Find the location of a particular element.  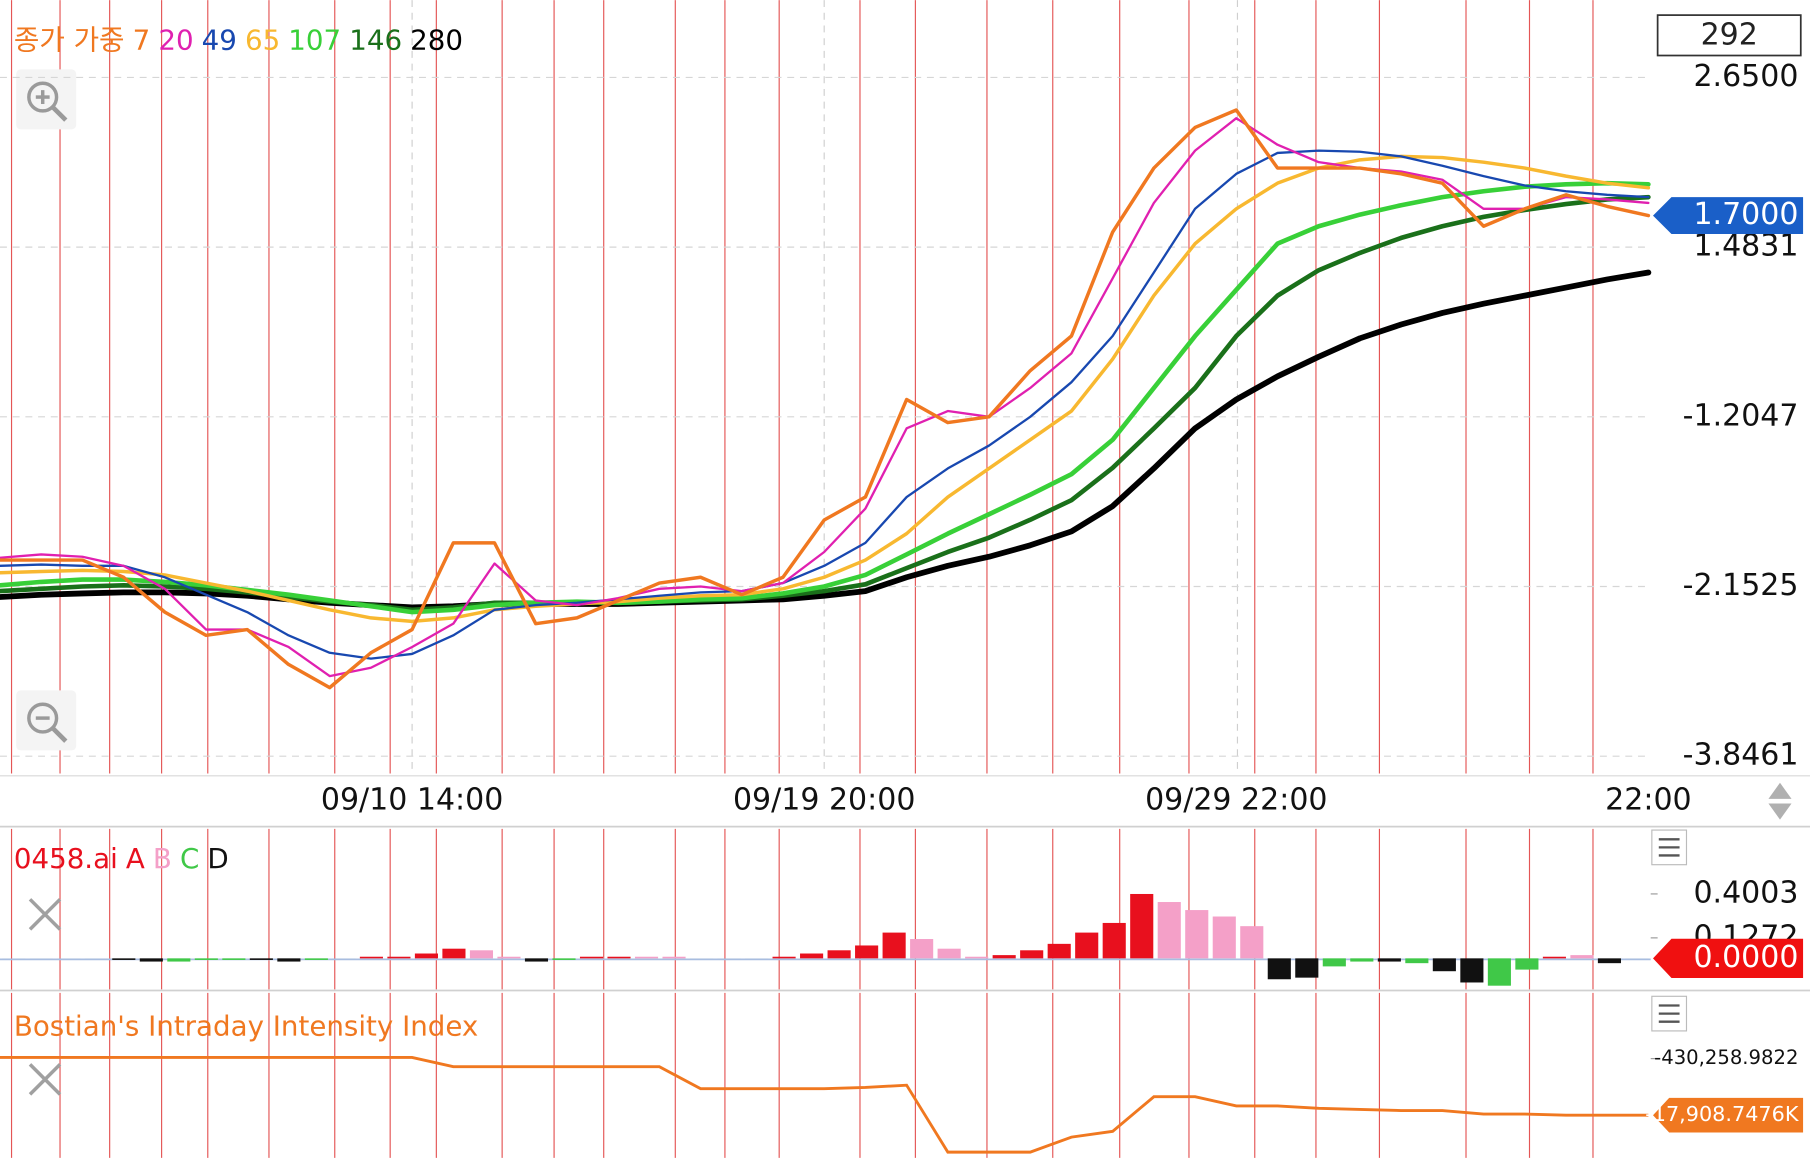

y-tick-label: 2.6500 is located at coordinates (1745, 76).